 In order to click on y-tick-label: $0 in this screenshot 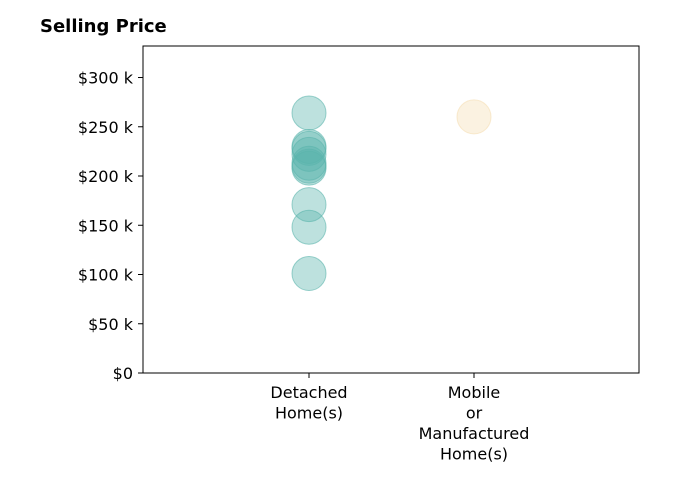, I will do `click(123, 373)`.